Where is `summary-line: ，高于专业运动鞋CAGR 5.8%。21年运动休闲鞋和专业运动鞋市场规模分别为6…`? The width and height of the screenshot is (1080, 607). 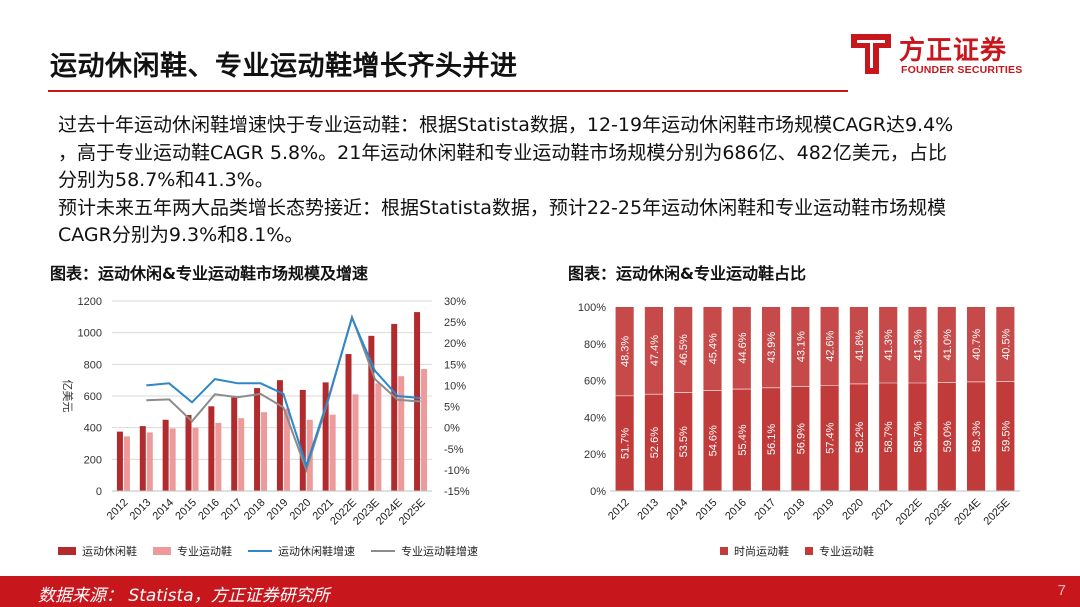
summary-line: ，高于专业运动鞋CAGR 5.8%。21年运动休闲鞋和专业运动鞋市场规模分别为6… is located at coordinates (502, 152).